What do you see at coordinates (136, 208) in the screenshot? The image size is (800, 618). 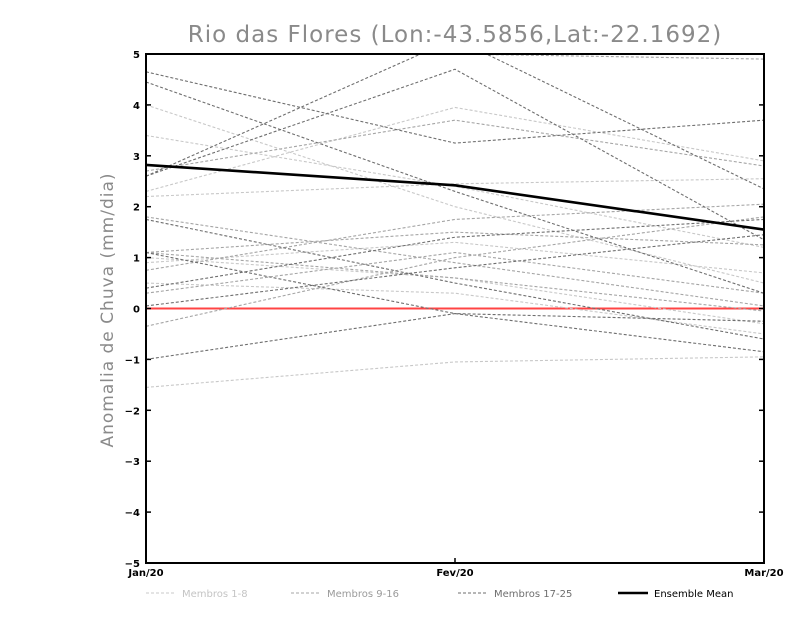 I see `y-tick-label: 2` at bounding box center [136, 208].